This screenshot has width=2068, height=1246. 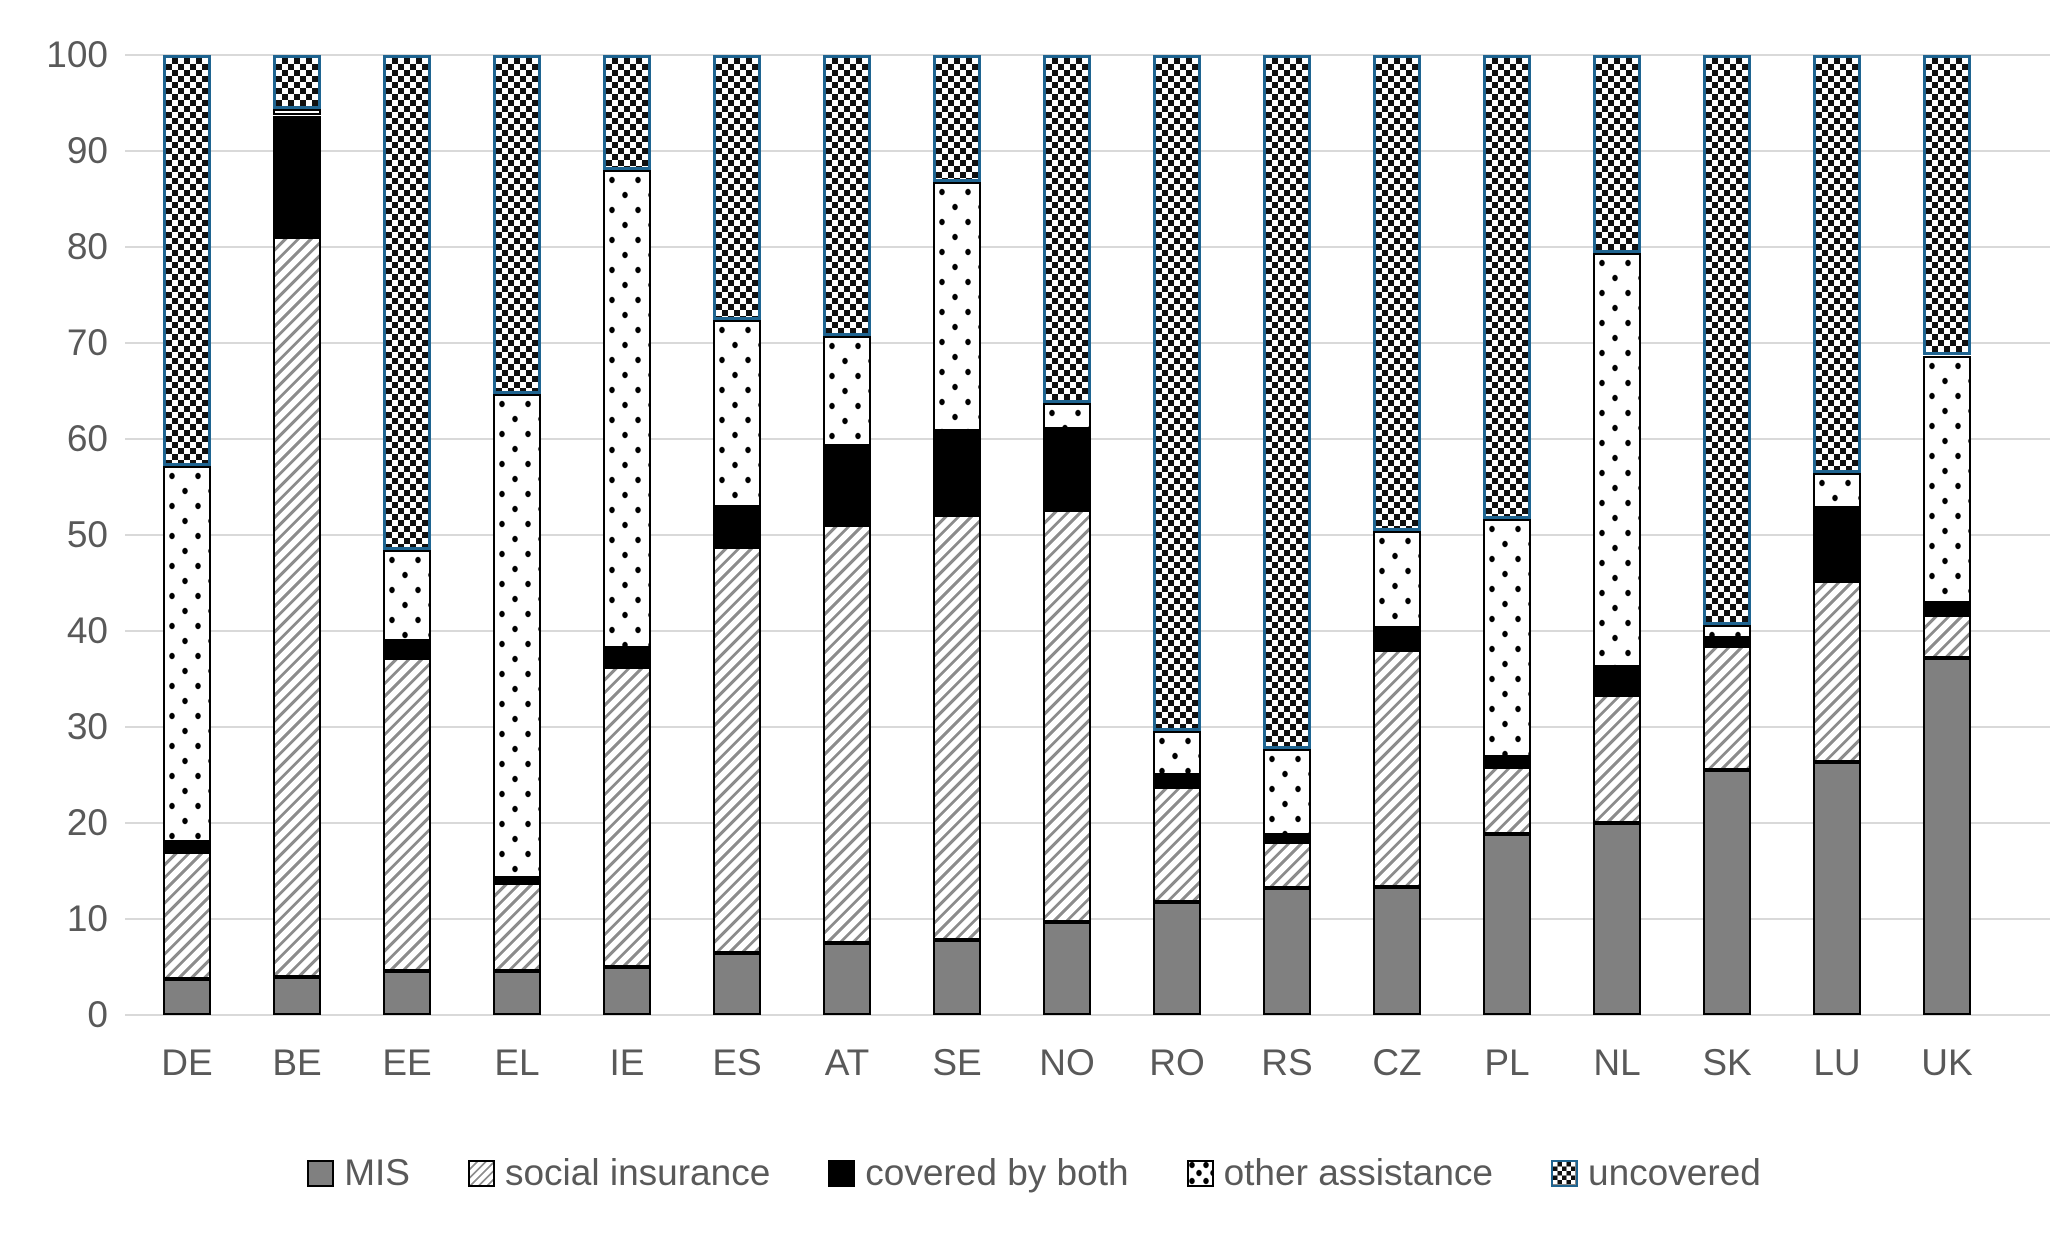 I want to click on bar-RS, so click(x=1287, y=535).